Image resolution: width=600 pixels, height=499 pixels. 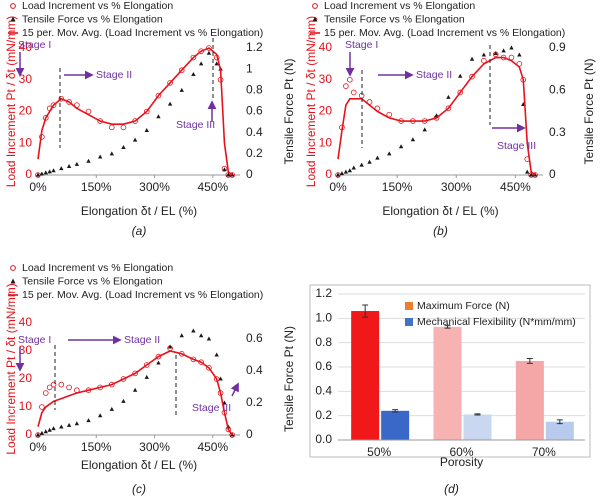 What do you see at coordinates (323, 318) in the screenshot?
I see `y-tick-label: 1.0` at bounding box center [323, 318].